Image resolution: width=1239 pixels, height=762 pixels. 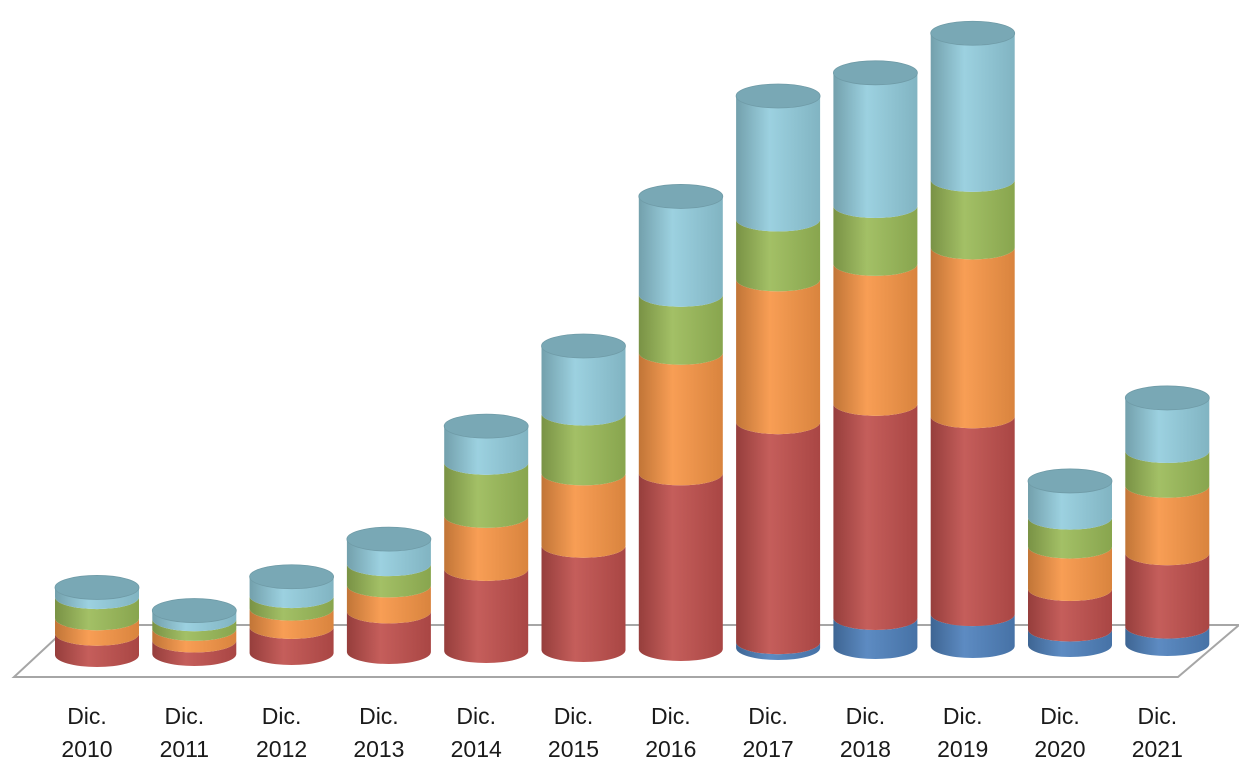 I want to click on category-label: Dic. 2020, so click(x=1059, y=732).